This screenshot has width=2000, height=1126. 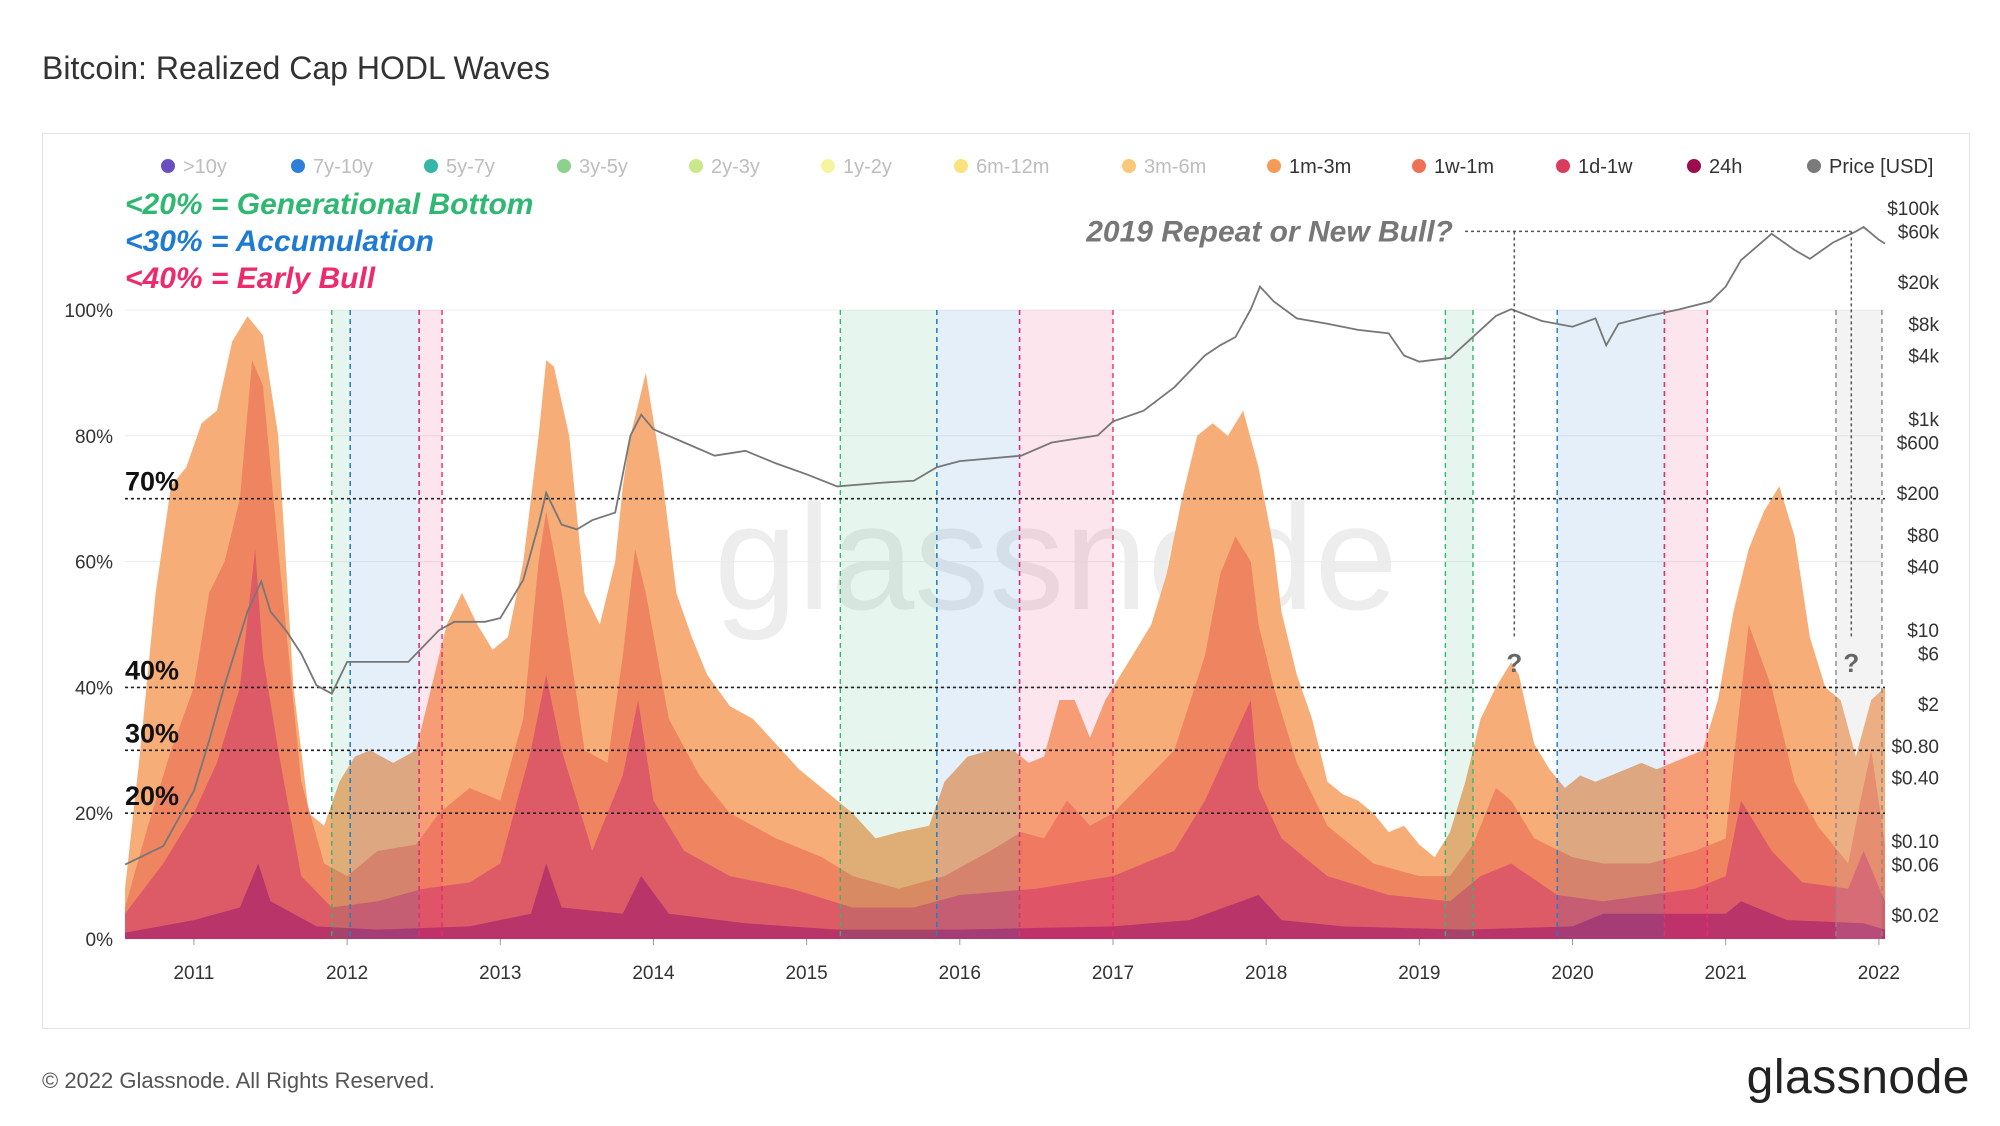 What do you see at coordinates (279, 241) in the screenshot?
I see `accumulation-note: <30% = Accumulation` at bounding box center [279, 241].